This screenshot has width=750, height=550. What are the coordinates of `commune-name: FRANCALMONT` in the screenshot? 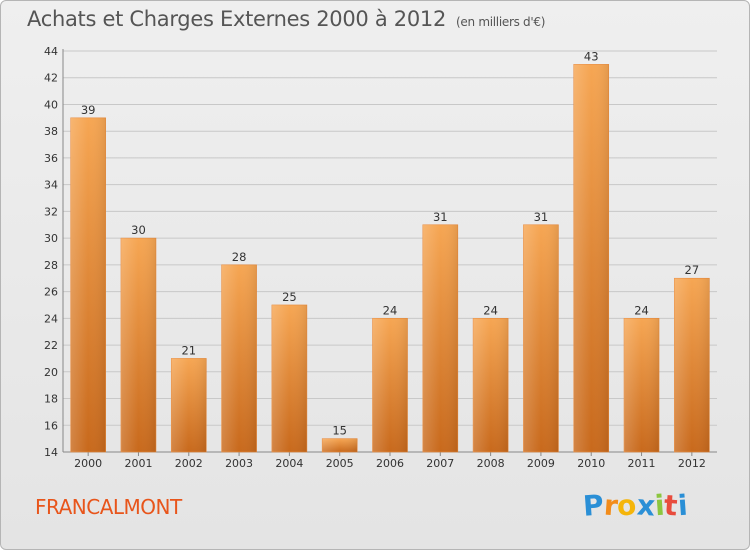 It's located at (108, 507).